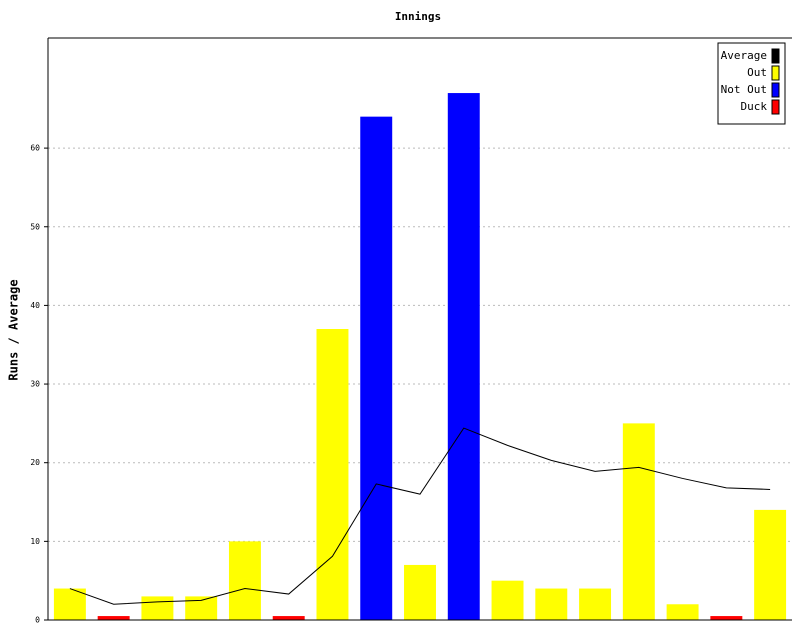  What do you see at coordinates (35, 148) in the screenshot?
I see `y-tick-label: 60` at bounding box center [35, 148].